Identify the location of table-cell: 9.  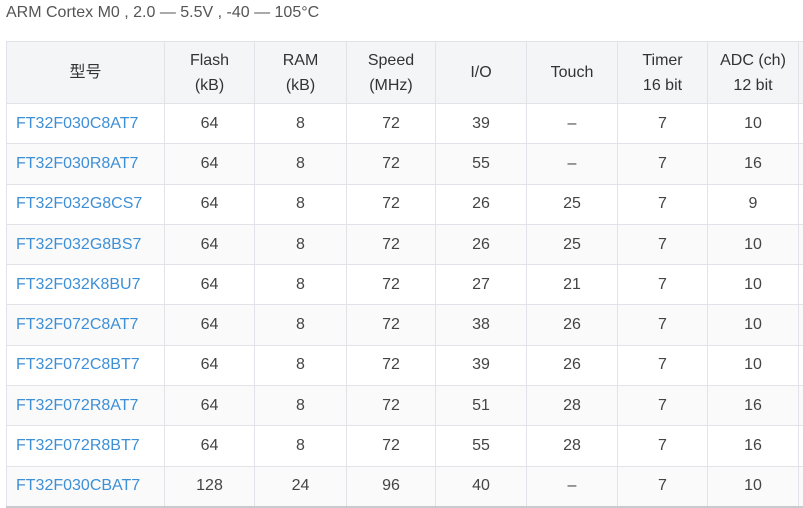
(753, 204).